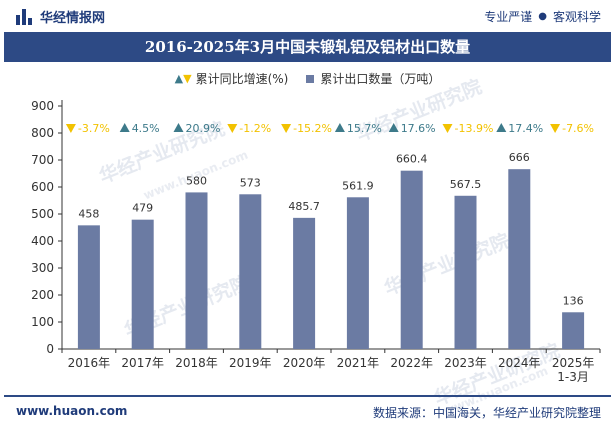  I want to click on y-tick-label: 900, so click(42, 106).